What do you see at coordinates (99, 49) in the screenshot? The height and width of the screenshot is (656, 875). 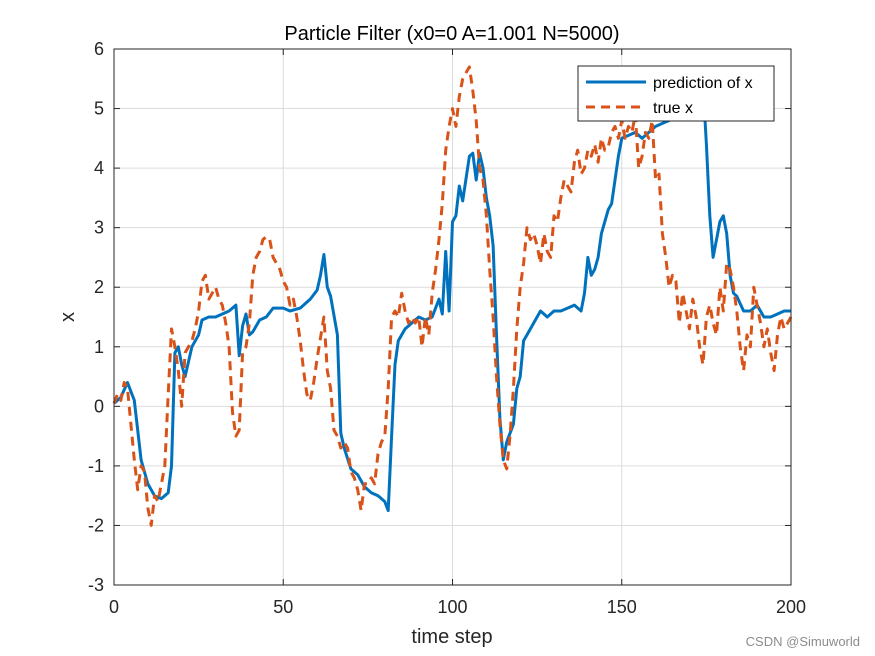 I see `y-tick-label: 6` at bounding box center [99, 49].